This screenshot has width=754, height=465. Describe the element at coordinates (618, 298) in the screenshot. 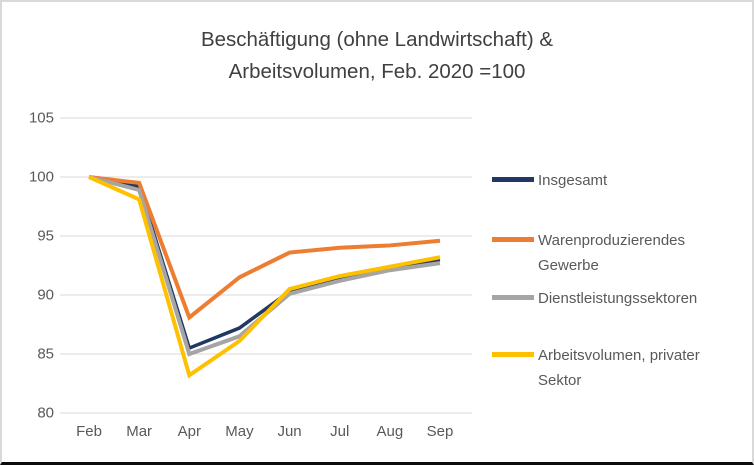

I see `legend-label: Dienstleistungssektoren` at that location.